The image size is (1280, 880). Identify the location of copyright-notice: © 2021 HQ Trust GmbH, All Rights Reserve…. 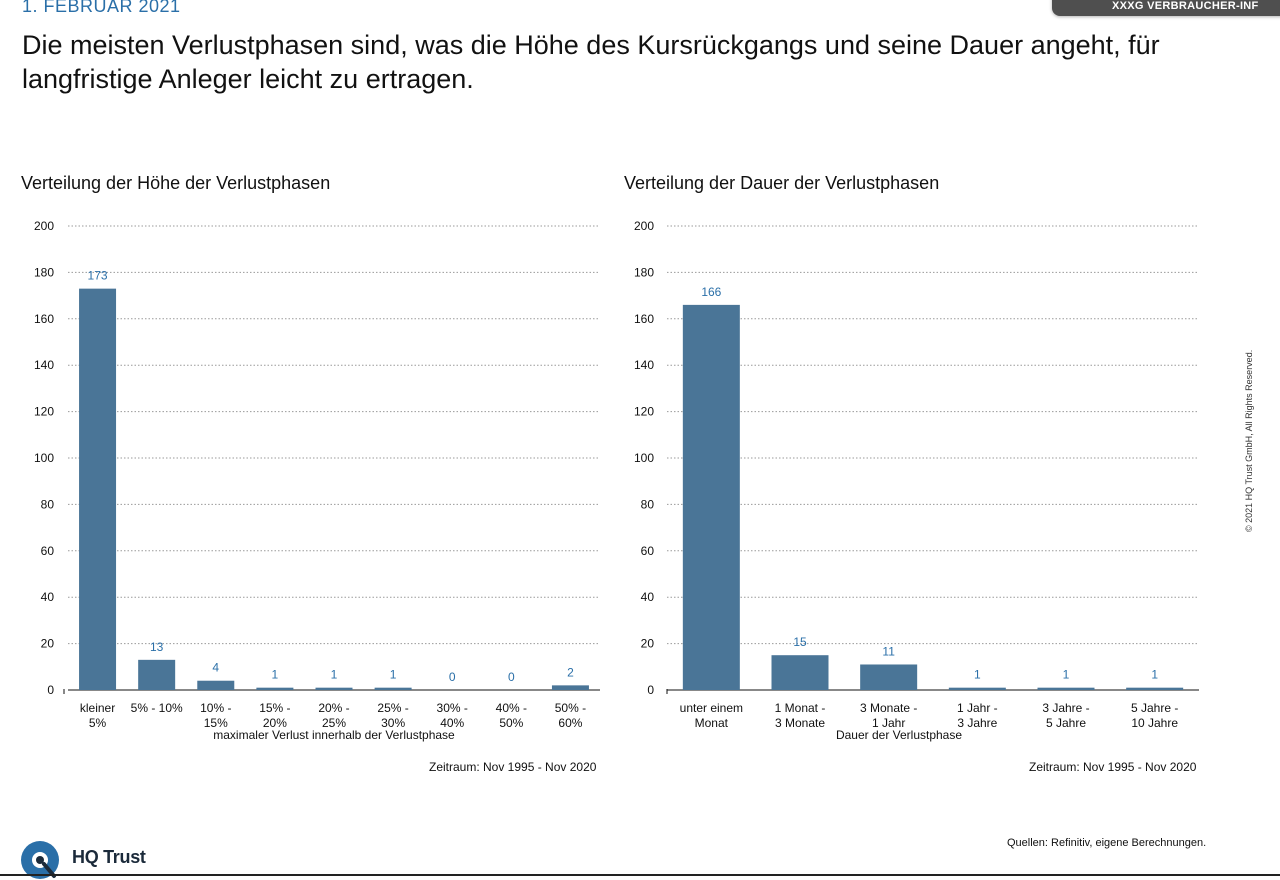
(1249, 440).